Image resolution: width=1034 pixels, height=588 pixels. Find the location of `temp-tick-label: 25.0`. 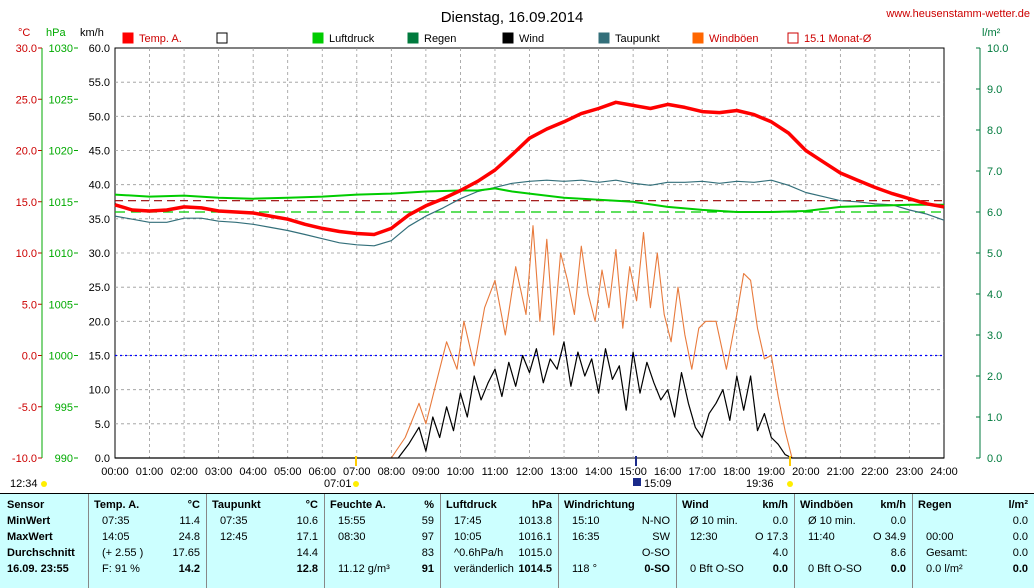

temp-tick-label: 25.0 is located at coordinates (26, 100).